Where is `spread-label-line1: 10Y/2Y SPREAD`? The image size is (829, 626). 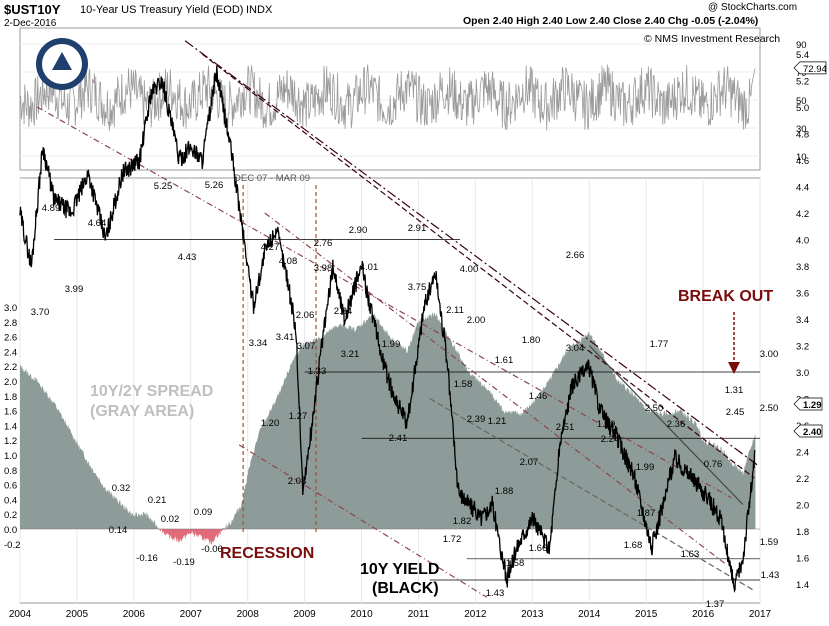
spread-label-line1: 10Y/2Y SPREAD is located at coordinates (151, 391).